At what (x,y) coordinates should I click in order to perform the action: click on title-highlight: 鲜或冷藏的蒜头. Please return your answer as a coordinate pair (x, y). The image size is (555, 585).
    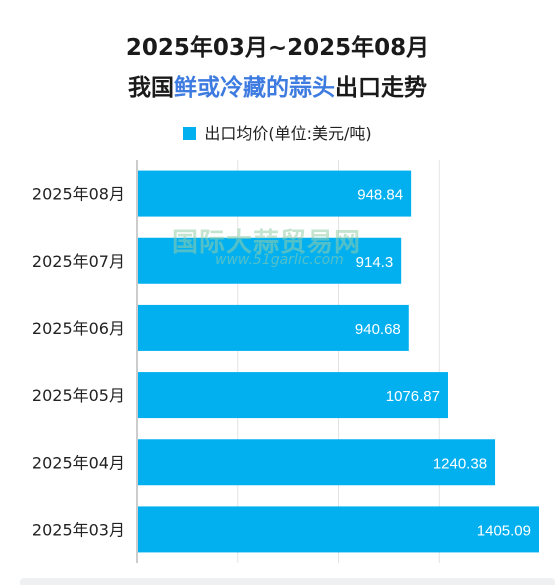
    Looking at the image, I should click on (254, 88).